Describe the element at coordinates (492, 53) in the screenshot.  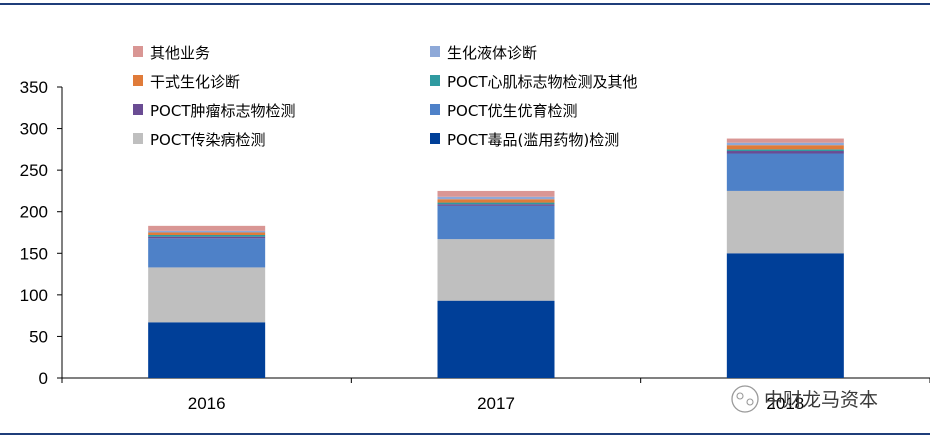
I see `legend-label: 生化液体诊断` at that location.